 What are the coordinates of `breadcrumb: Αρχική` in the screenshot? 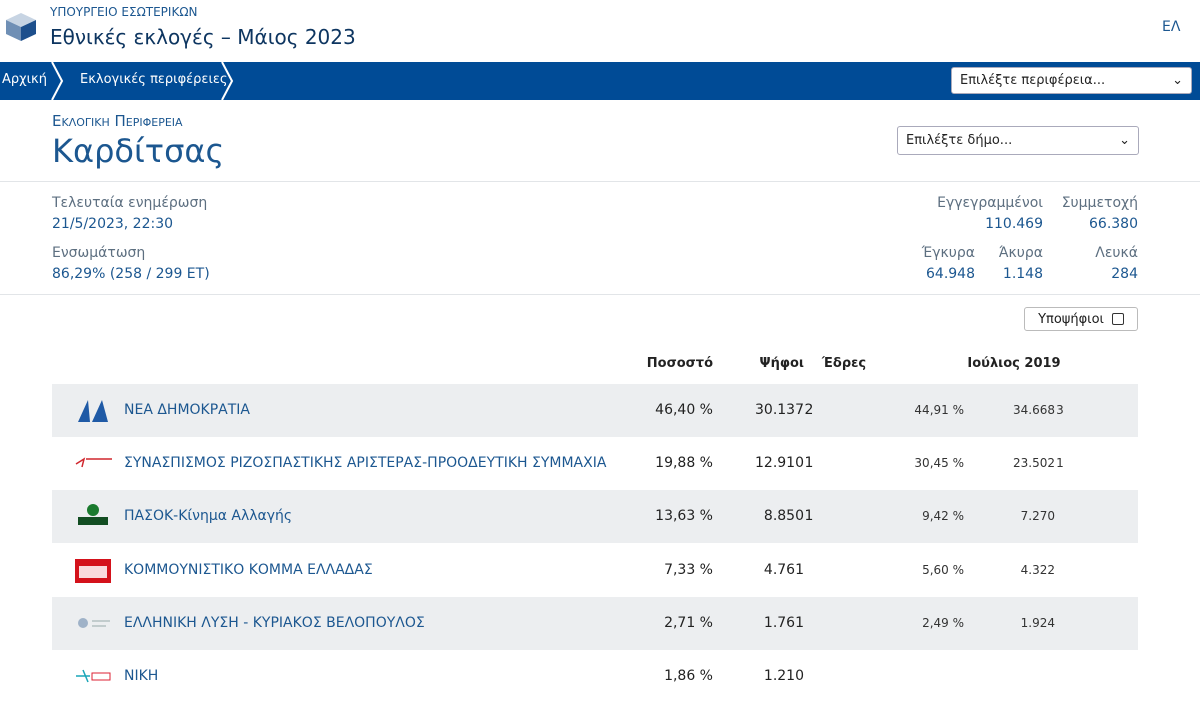 It's located at (24, 79).